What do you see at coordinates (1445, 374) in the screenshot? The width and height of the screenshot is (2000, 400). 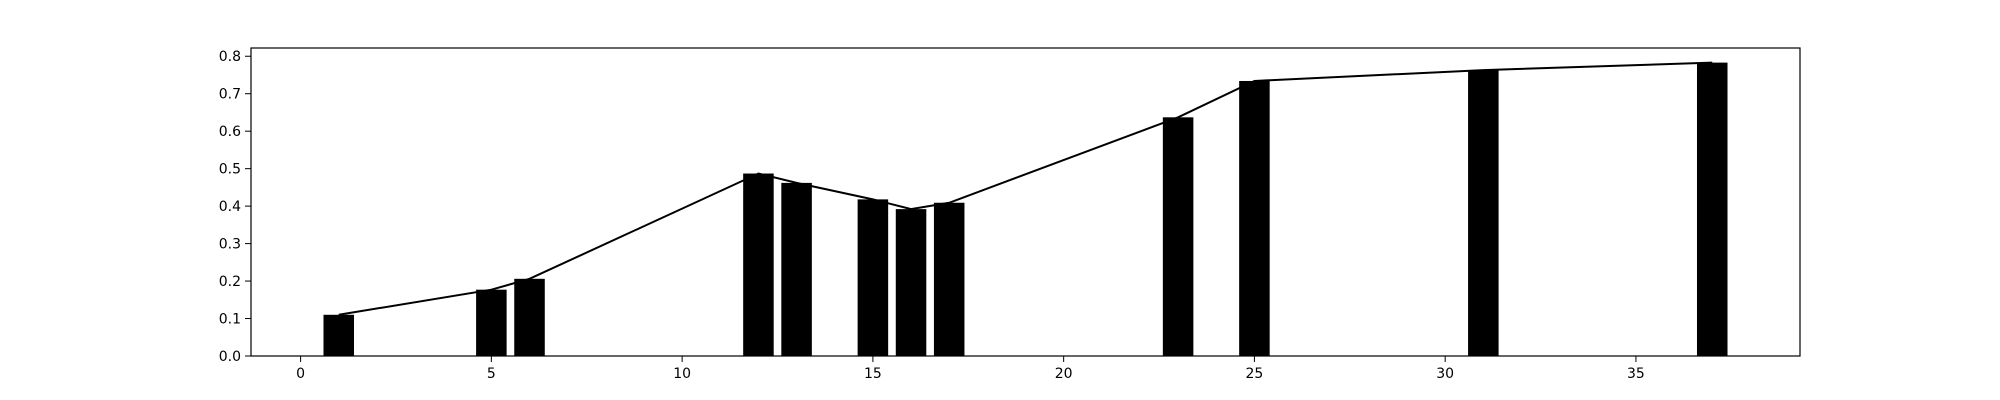 I see `x-tick-label-30: 30` at bounding box center [1445, 374].